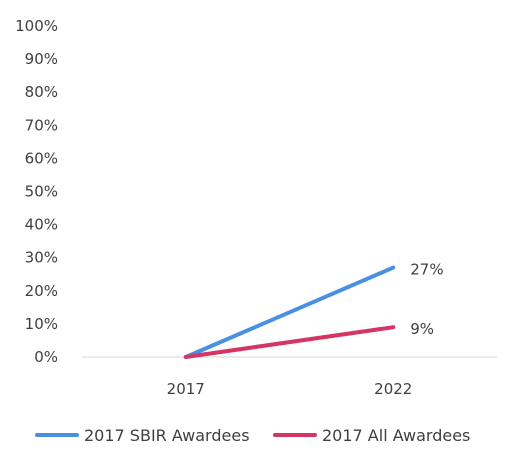 Image resolution: width=510 pixels, height=464 pixels. What do you see at coordinates (46, 357) in the screenshot?
I see `y-tick-label: 0%` at bounding box center [46, 357].